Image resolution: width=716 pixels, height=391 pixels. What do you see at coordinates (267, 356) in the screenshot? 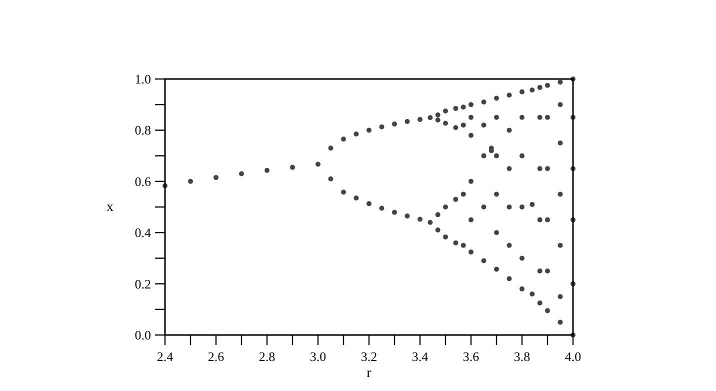
I see `x-tick-label: 2.8` at bounding box center [267, 356].